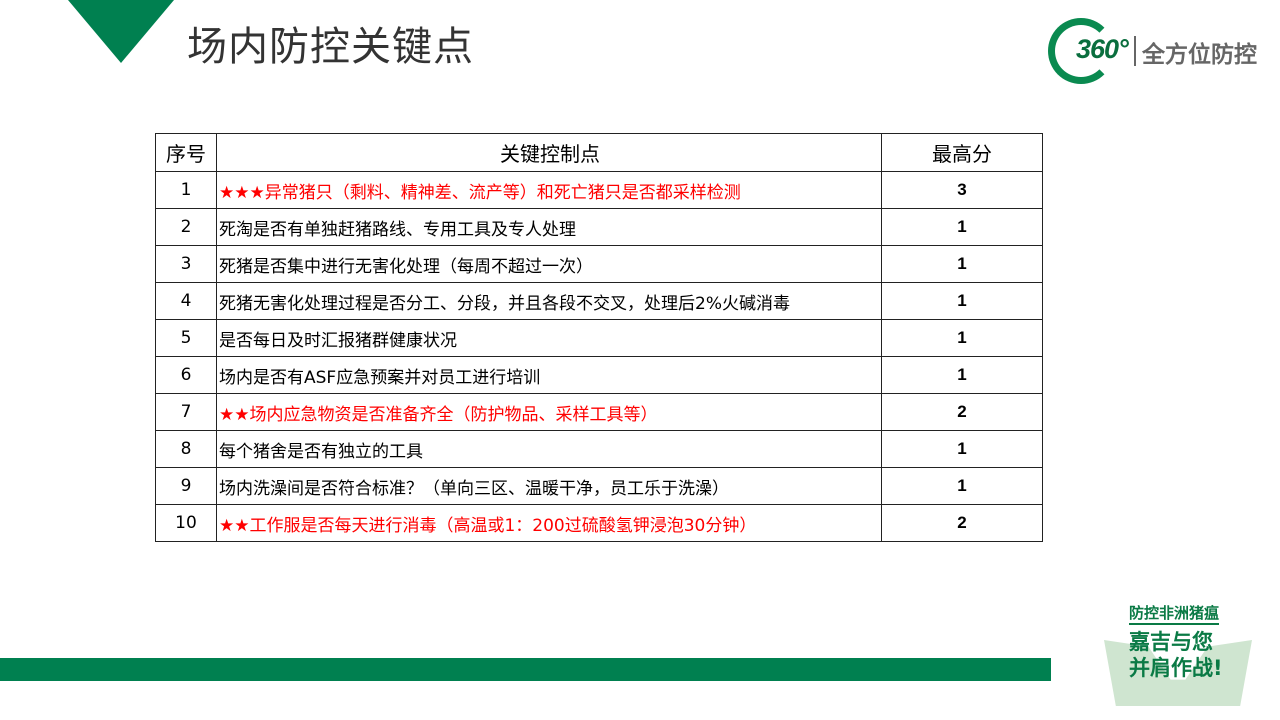  Describe the element at coordinates (1178, 655) in the screenshot. I see `campaign-badge: 防控非洲猪瘟 嘉吉与您 并肩作战!` at that location.